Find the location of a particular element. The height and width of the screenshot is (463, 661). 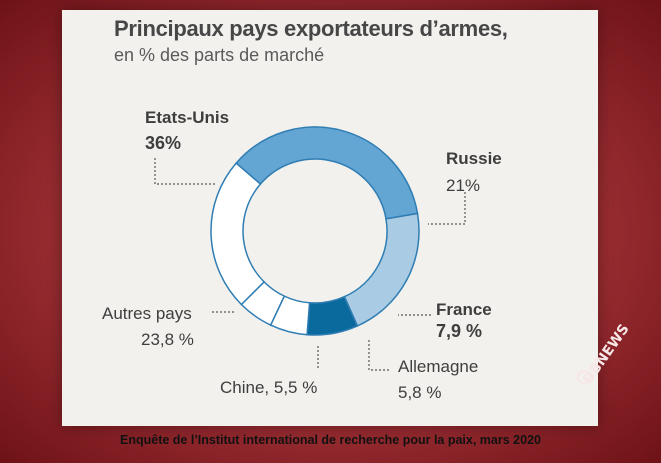

label-etats-unis-value: 36% is located at coordinates (163, 143).